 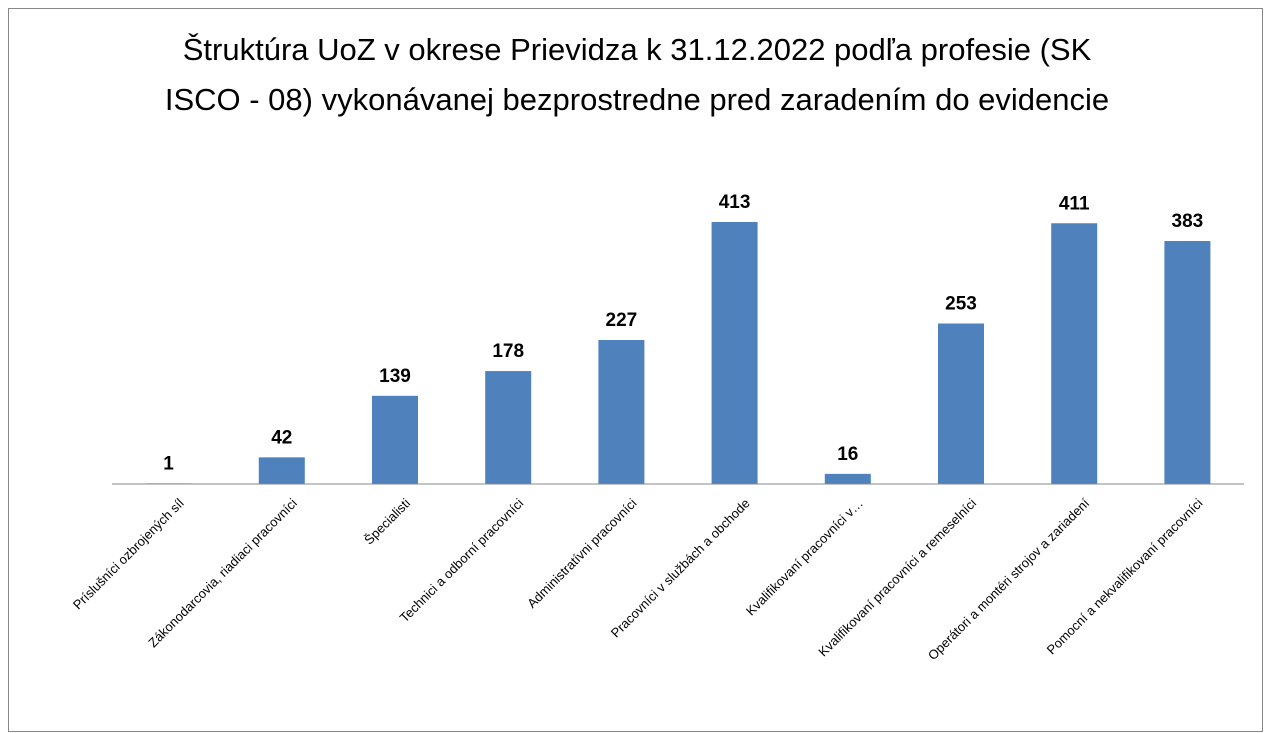 What do you see at coordinates (1188, 221) in the screenshot?
I see `data-label: 383` at bounding box center [1188, 221].